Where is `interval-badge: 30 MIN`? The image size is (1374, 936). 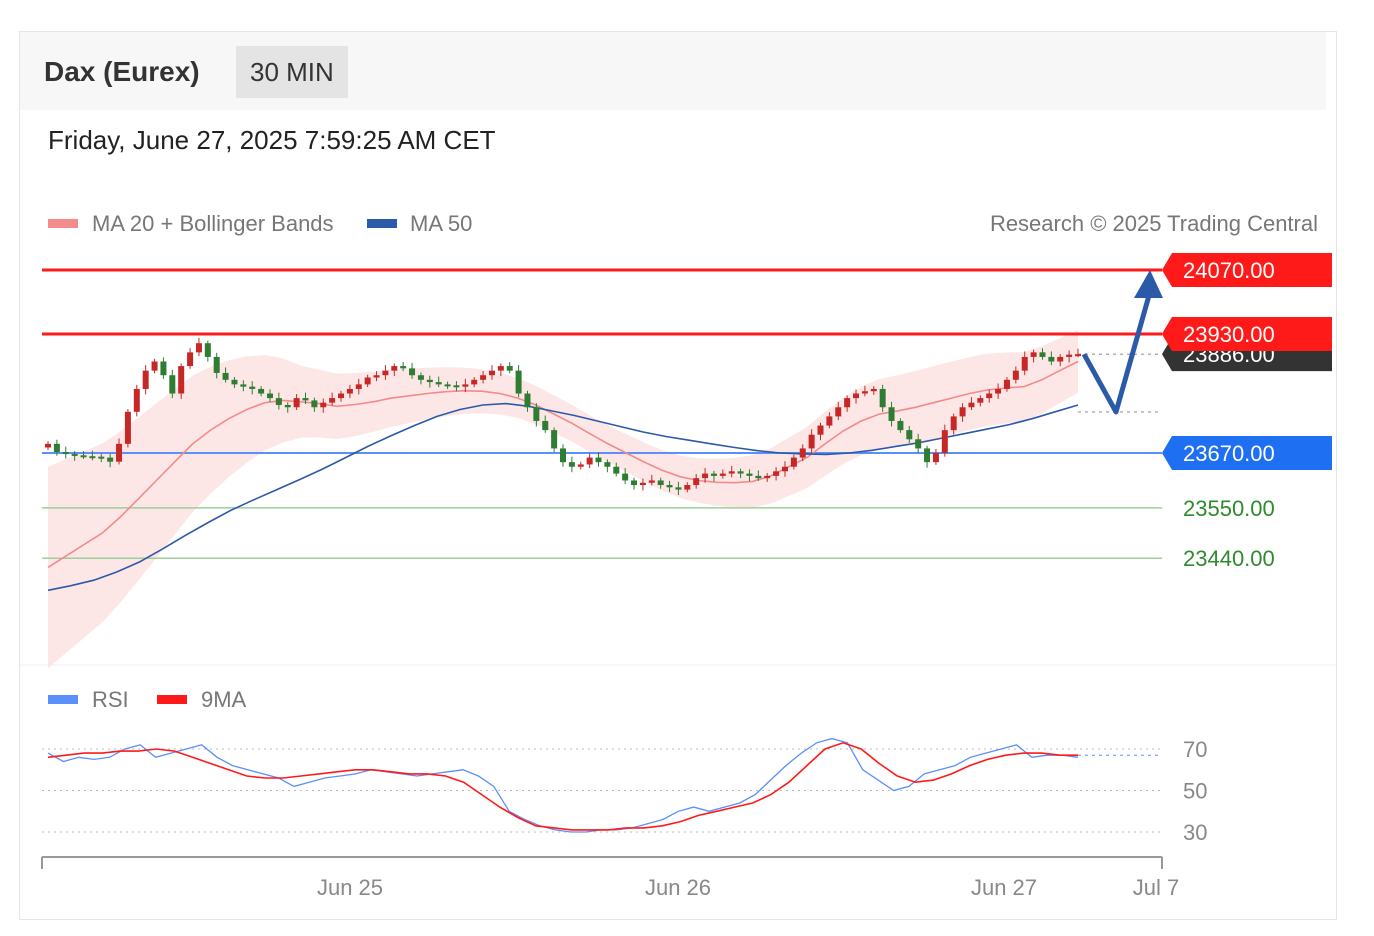
interval-badge: 30 MIN is located at coordinates (292, 72).